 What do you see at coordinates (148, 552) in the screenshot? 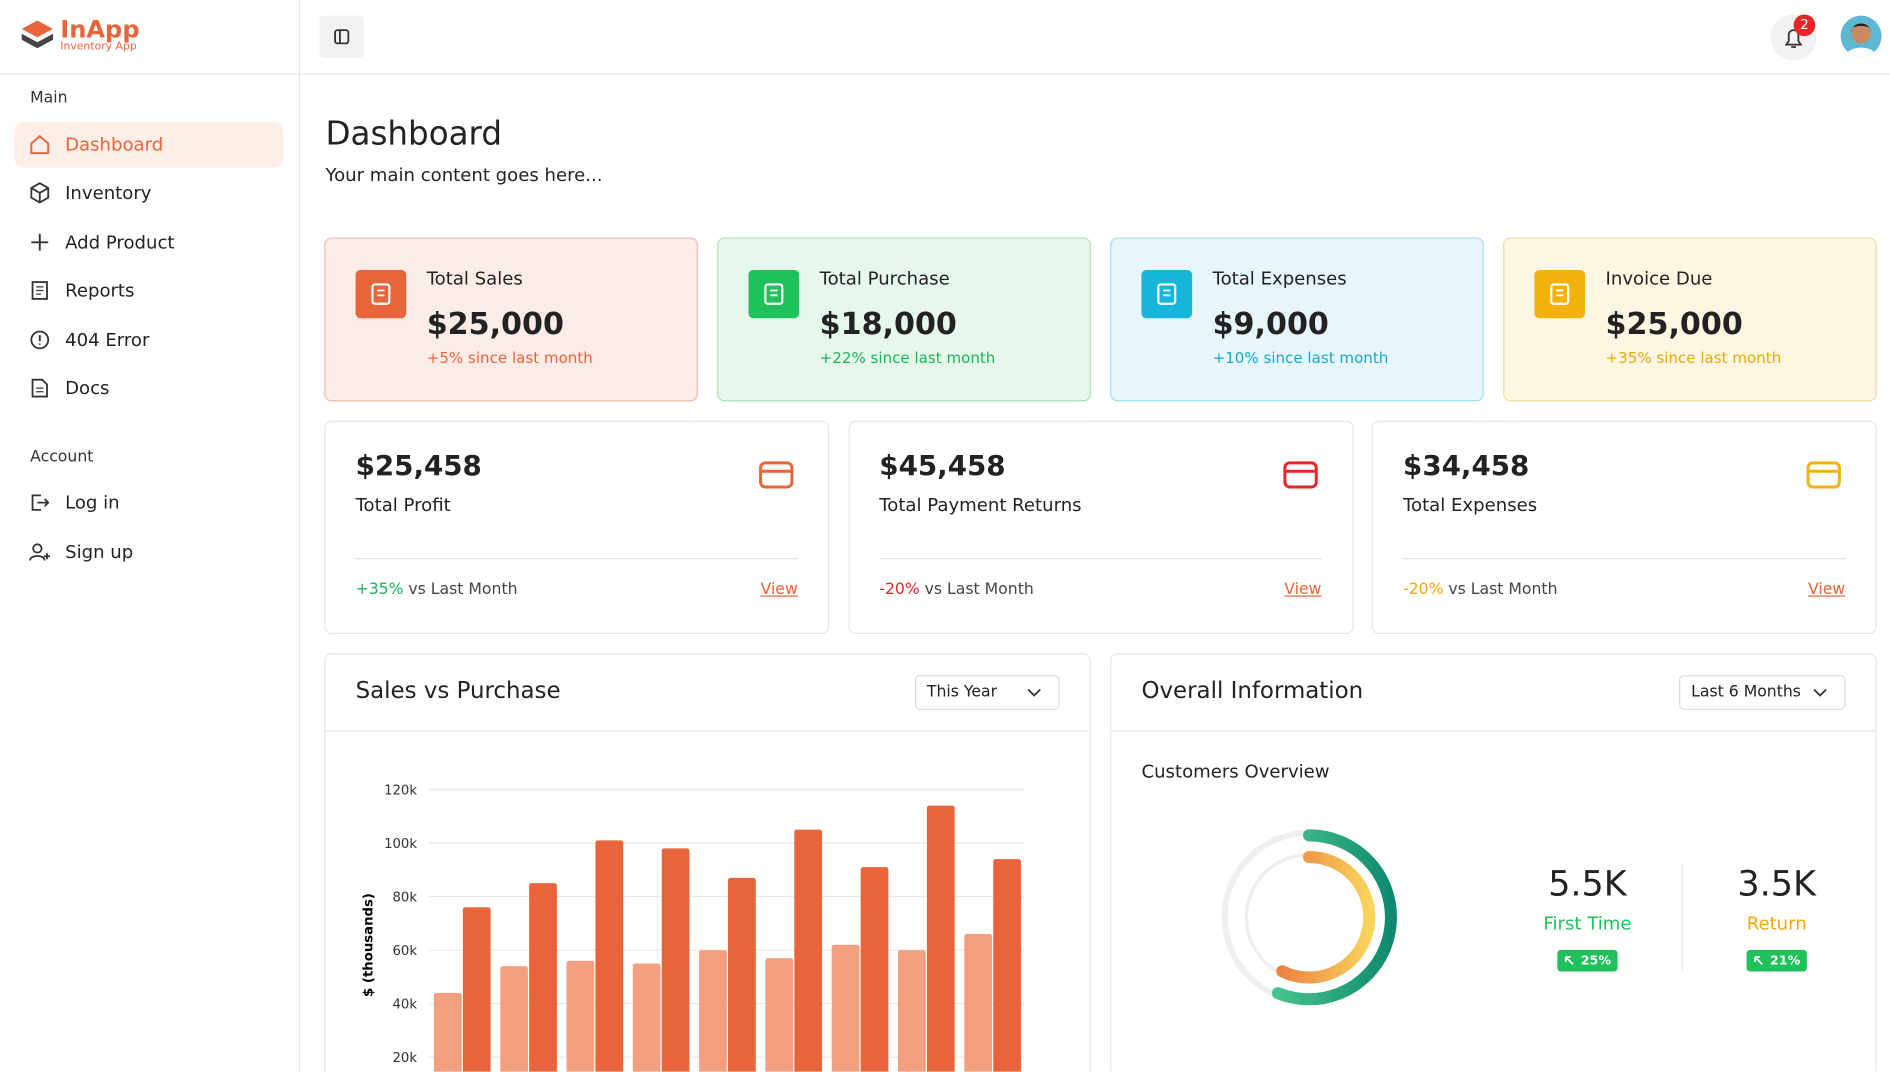
I see `nav-item: Sign up` at bounding box center [148, 552].